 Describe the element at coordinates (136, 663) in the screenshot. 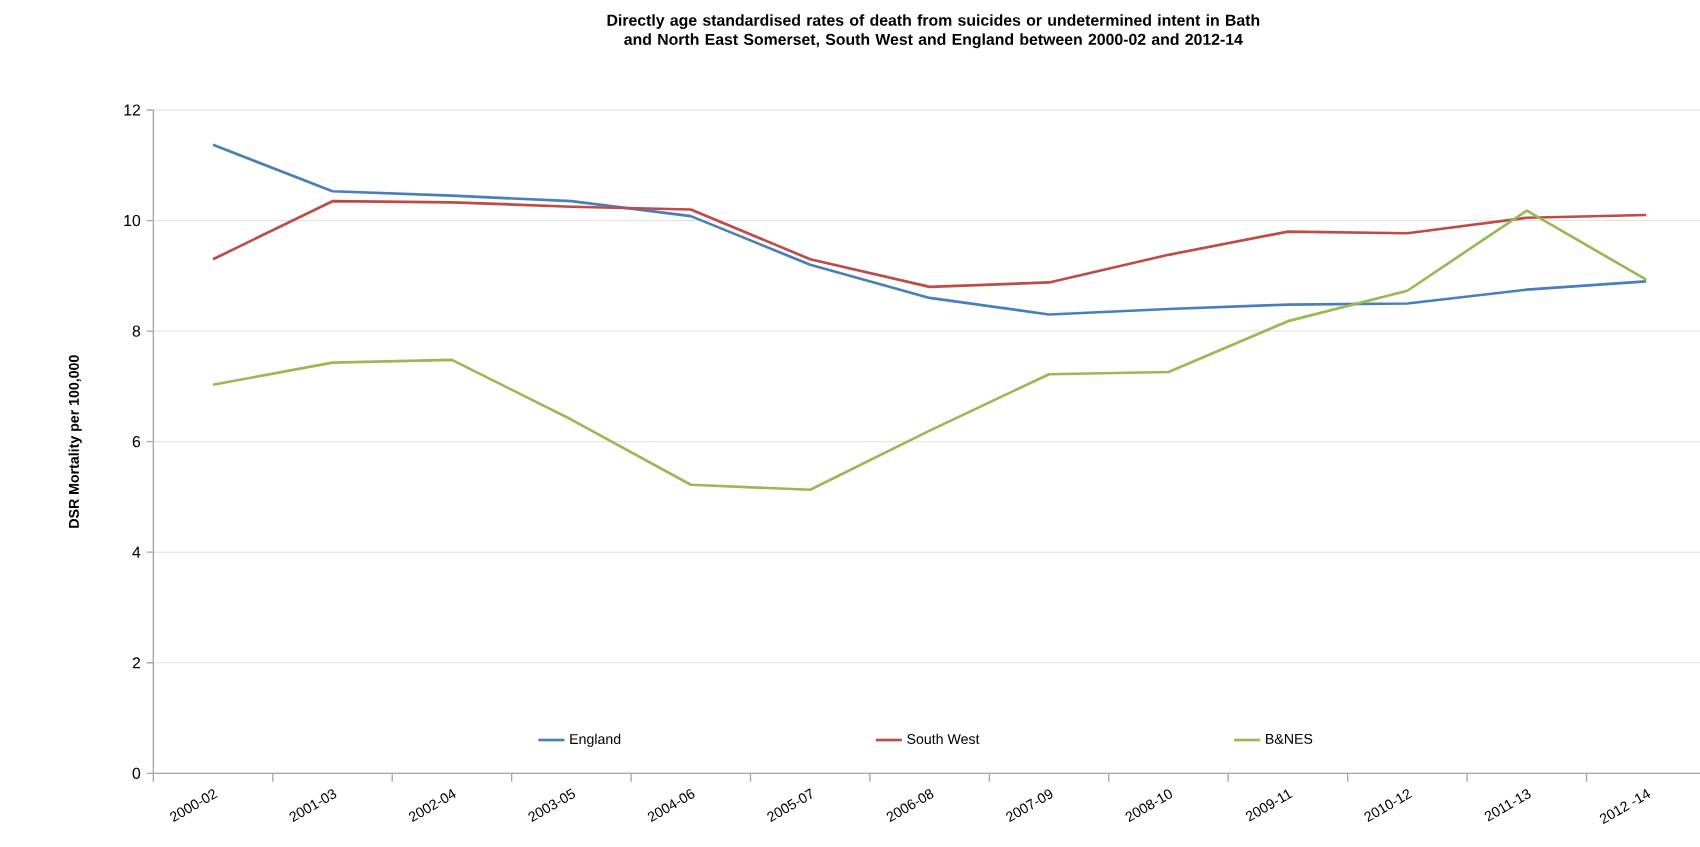

I see `y-tick-label: 2` at that location.